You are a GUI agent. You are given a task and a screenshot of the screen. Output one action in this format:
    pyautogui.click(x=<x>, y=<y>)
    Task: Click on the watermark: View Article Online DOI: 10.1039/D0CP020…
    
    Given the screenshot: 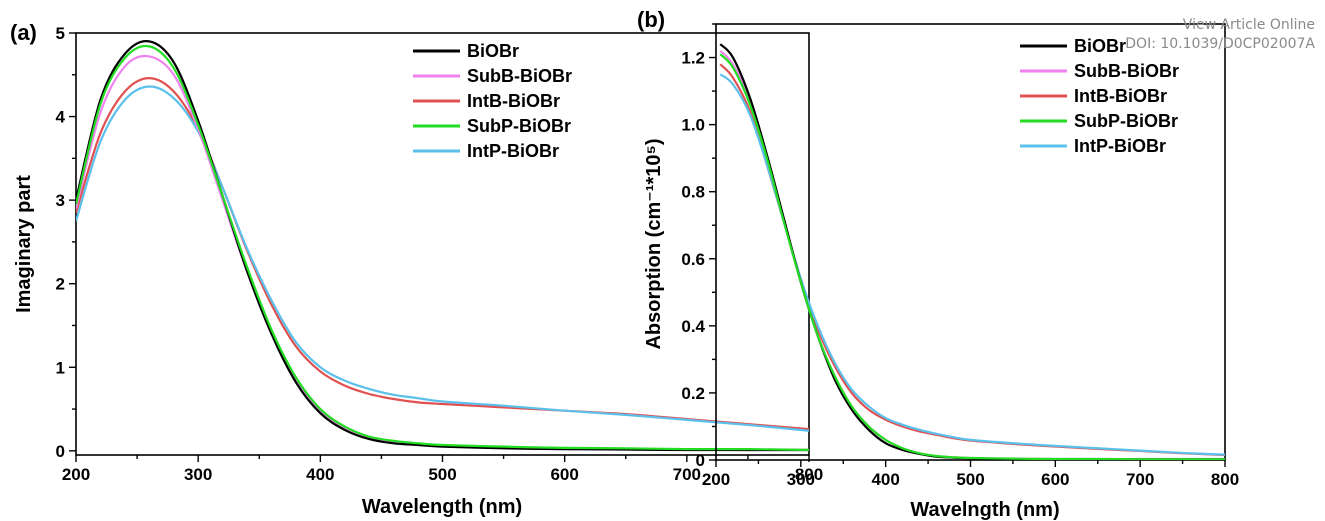 What is the action you would take?
    pyautogui.click(x=1220, y=35)
    